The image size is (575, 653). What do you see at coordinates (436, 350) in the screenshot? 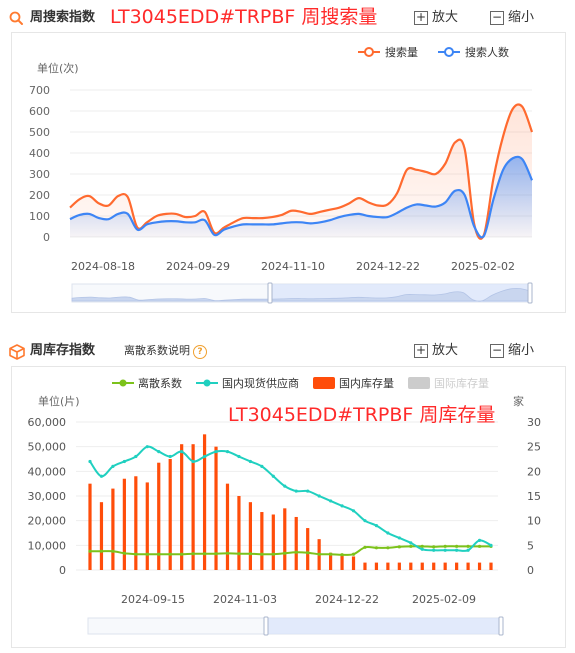
I see `stock-zoom-in-button: + 放大` at bounding box center [436, 350].